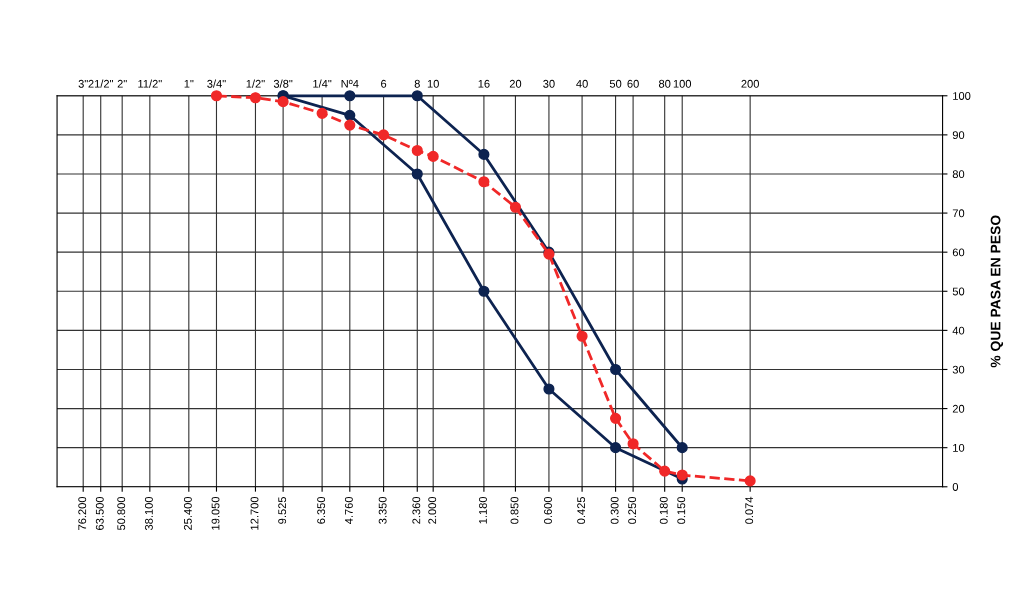 This screenshot has width=1019, height=610. Describe the element at coordinates (549, 83) in the screenshot. I see `text: 30` at that location.